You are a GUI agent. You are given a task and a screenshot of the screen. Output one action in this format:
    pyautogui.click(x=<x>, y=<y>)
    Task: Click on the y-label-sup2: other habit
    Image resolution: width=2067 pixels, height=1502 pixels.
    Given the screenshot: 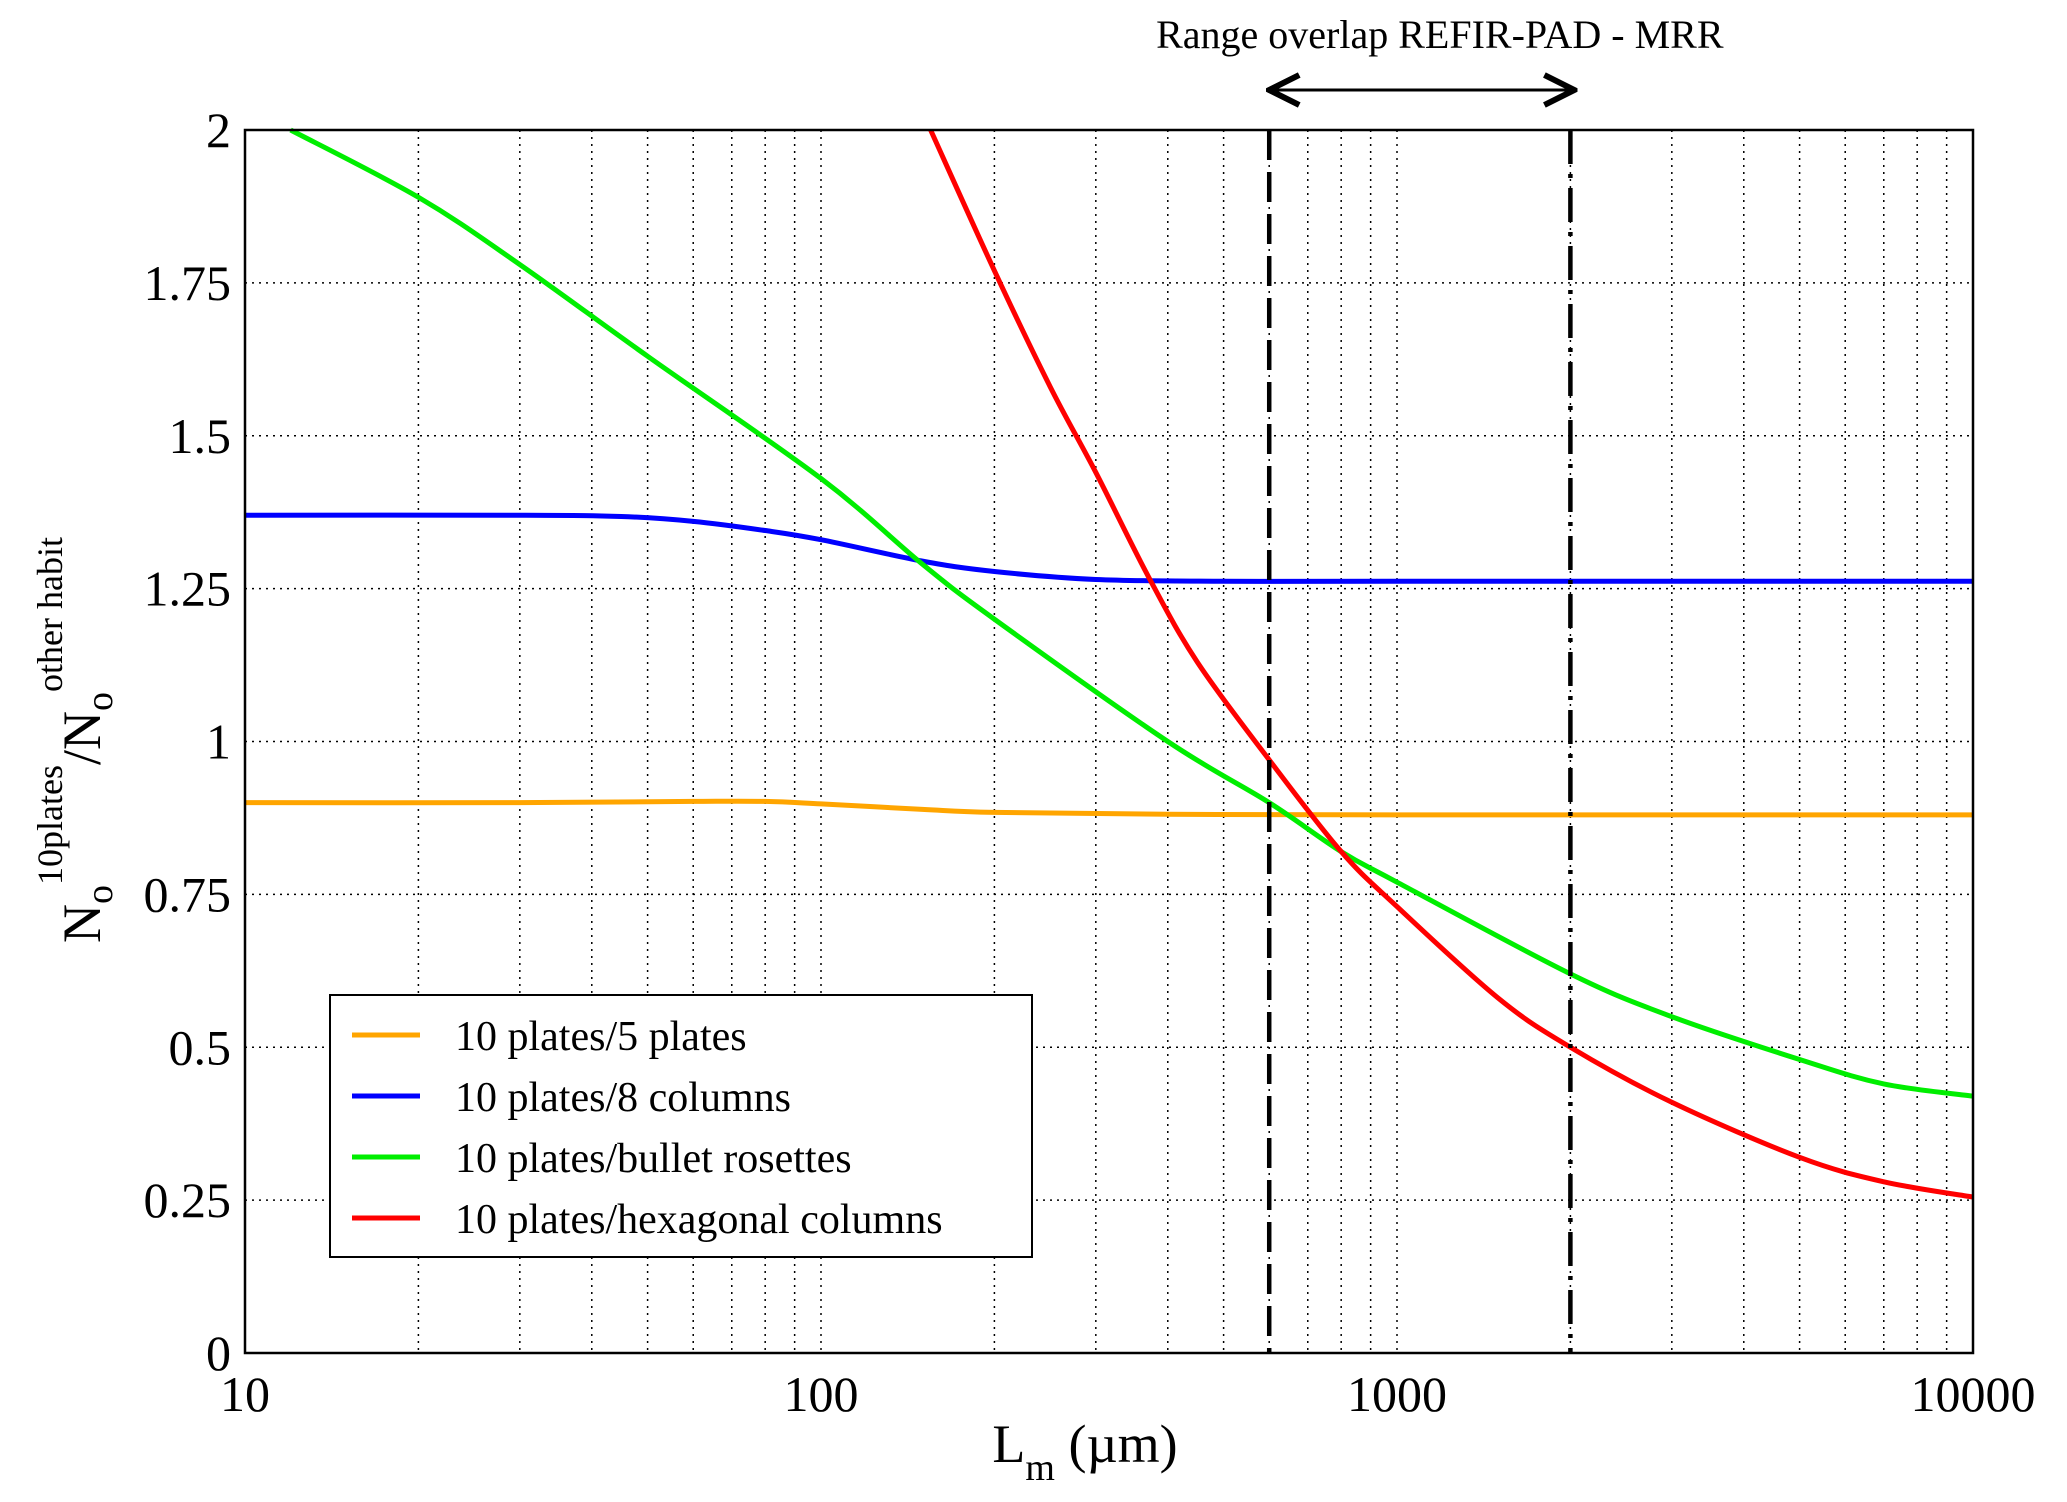 What is the action you would take?
    pyautogui.click(x=50, y=614)
    